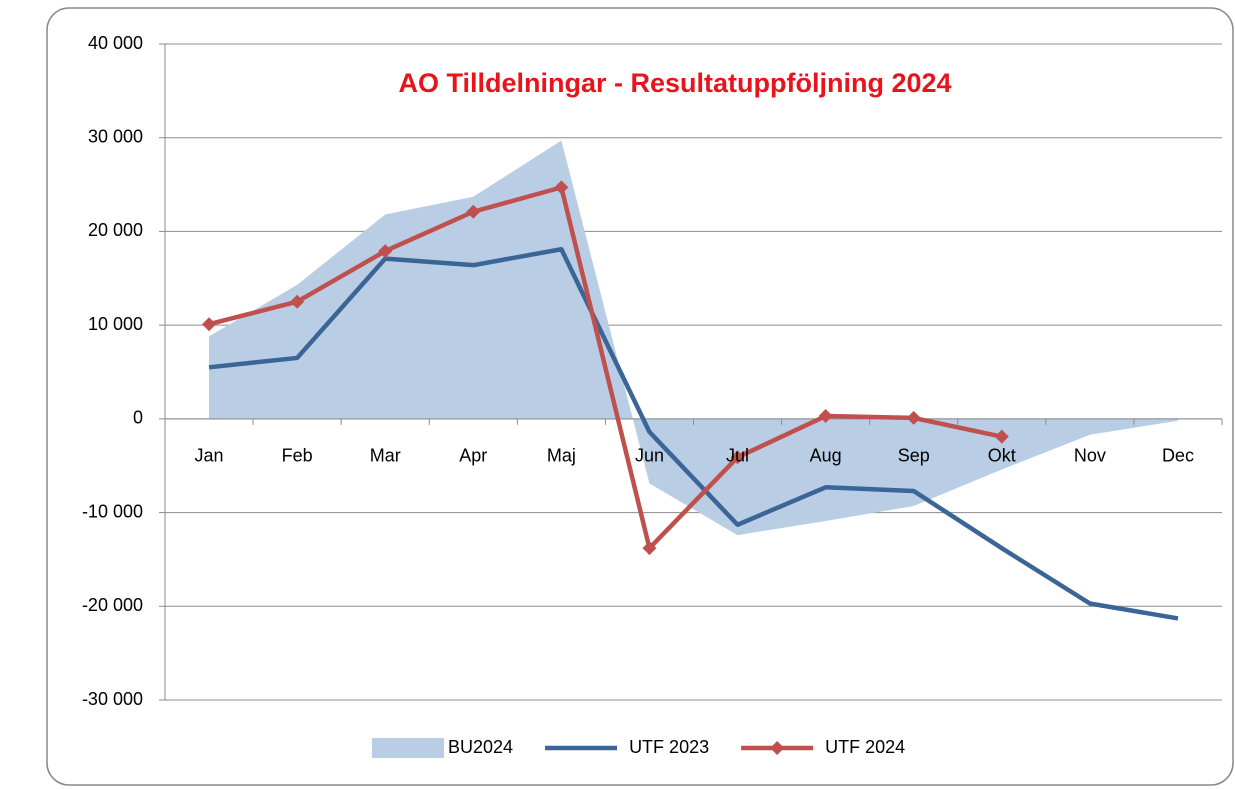 The image size is (1235, 790). I want to click on x-tick-label: Feb, so click(297, 456).